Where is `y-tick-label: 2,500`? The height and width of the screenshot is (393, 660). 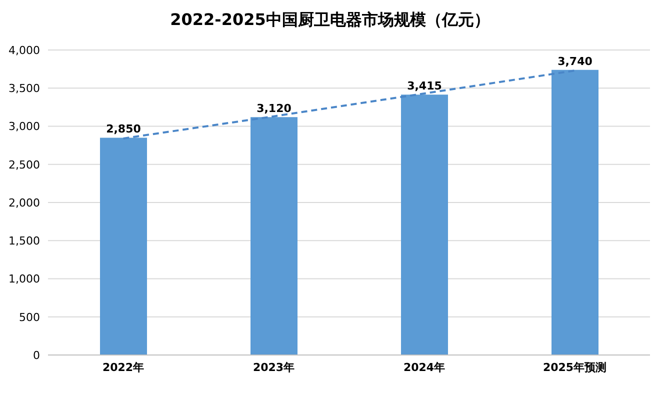
y-tick-label: 2,500 is located at coordinates (24, 165).